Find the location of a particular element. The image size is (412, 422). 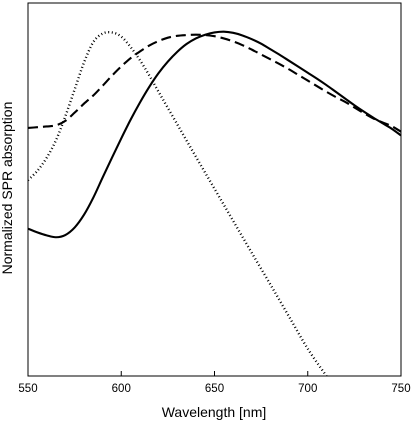

x-axis-title: Wavelength [nm] is located at coordinates (214, 412).